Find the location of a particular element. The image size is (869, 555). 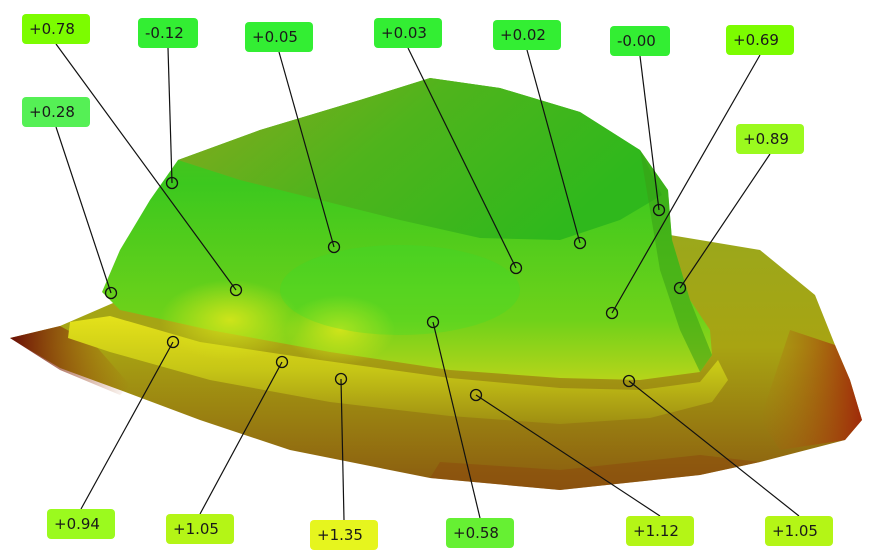

deviation-label-a13: +0.58 is located at coordinates (480, 533).